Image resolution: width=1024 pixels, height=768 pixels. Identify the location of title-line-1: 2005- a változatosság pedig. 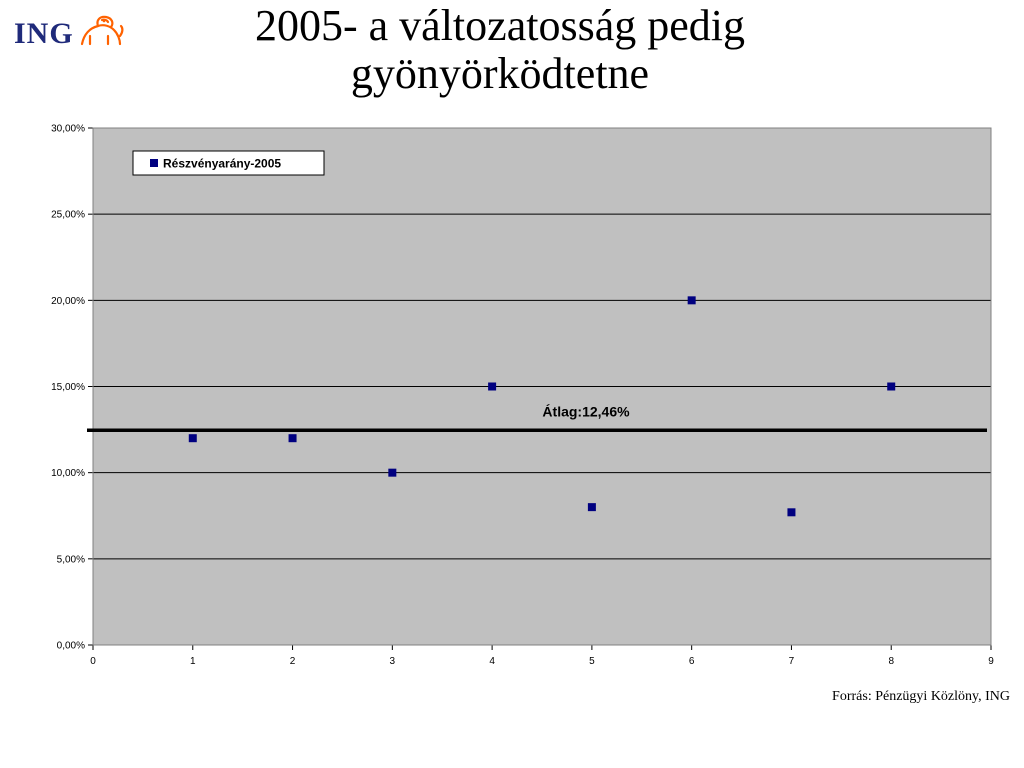
(500, 25).